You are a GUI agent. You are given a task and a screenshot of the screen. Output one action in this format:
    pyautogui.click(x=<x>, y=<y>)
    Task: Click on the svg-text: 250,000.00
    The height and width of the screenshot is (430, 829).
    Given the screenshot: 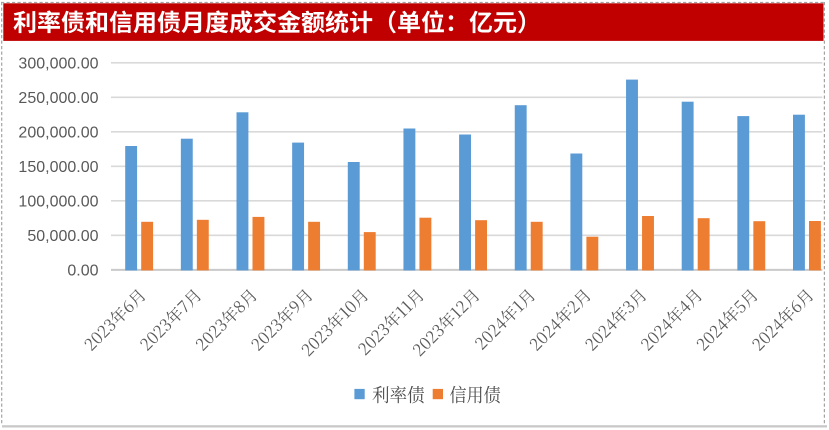 What is the action you would take?
    pyautogui.click(x=58, y=98)
    